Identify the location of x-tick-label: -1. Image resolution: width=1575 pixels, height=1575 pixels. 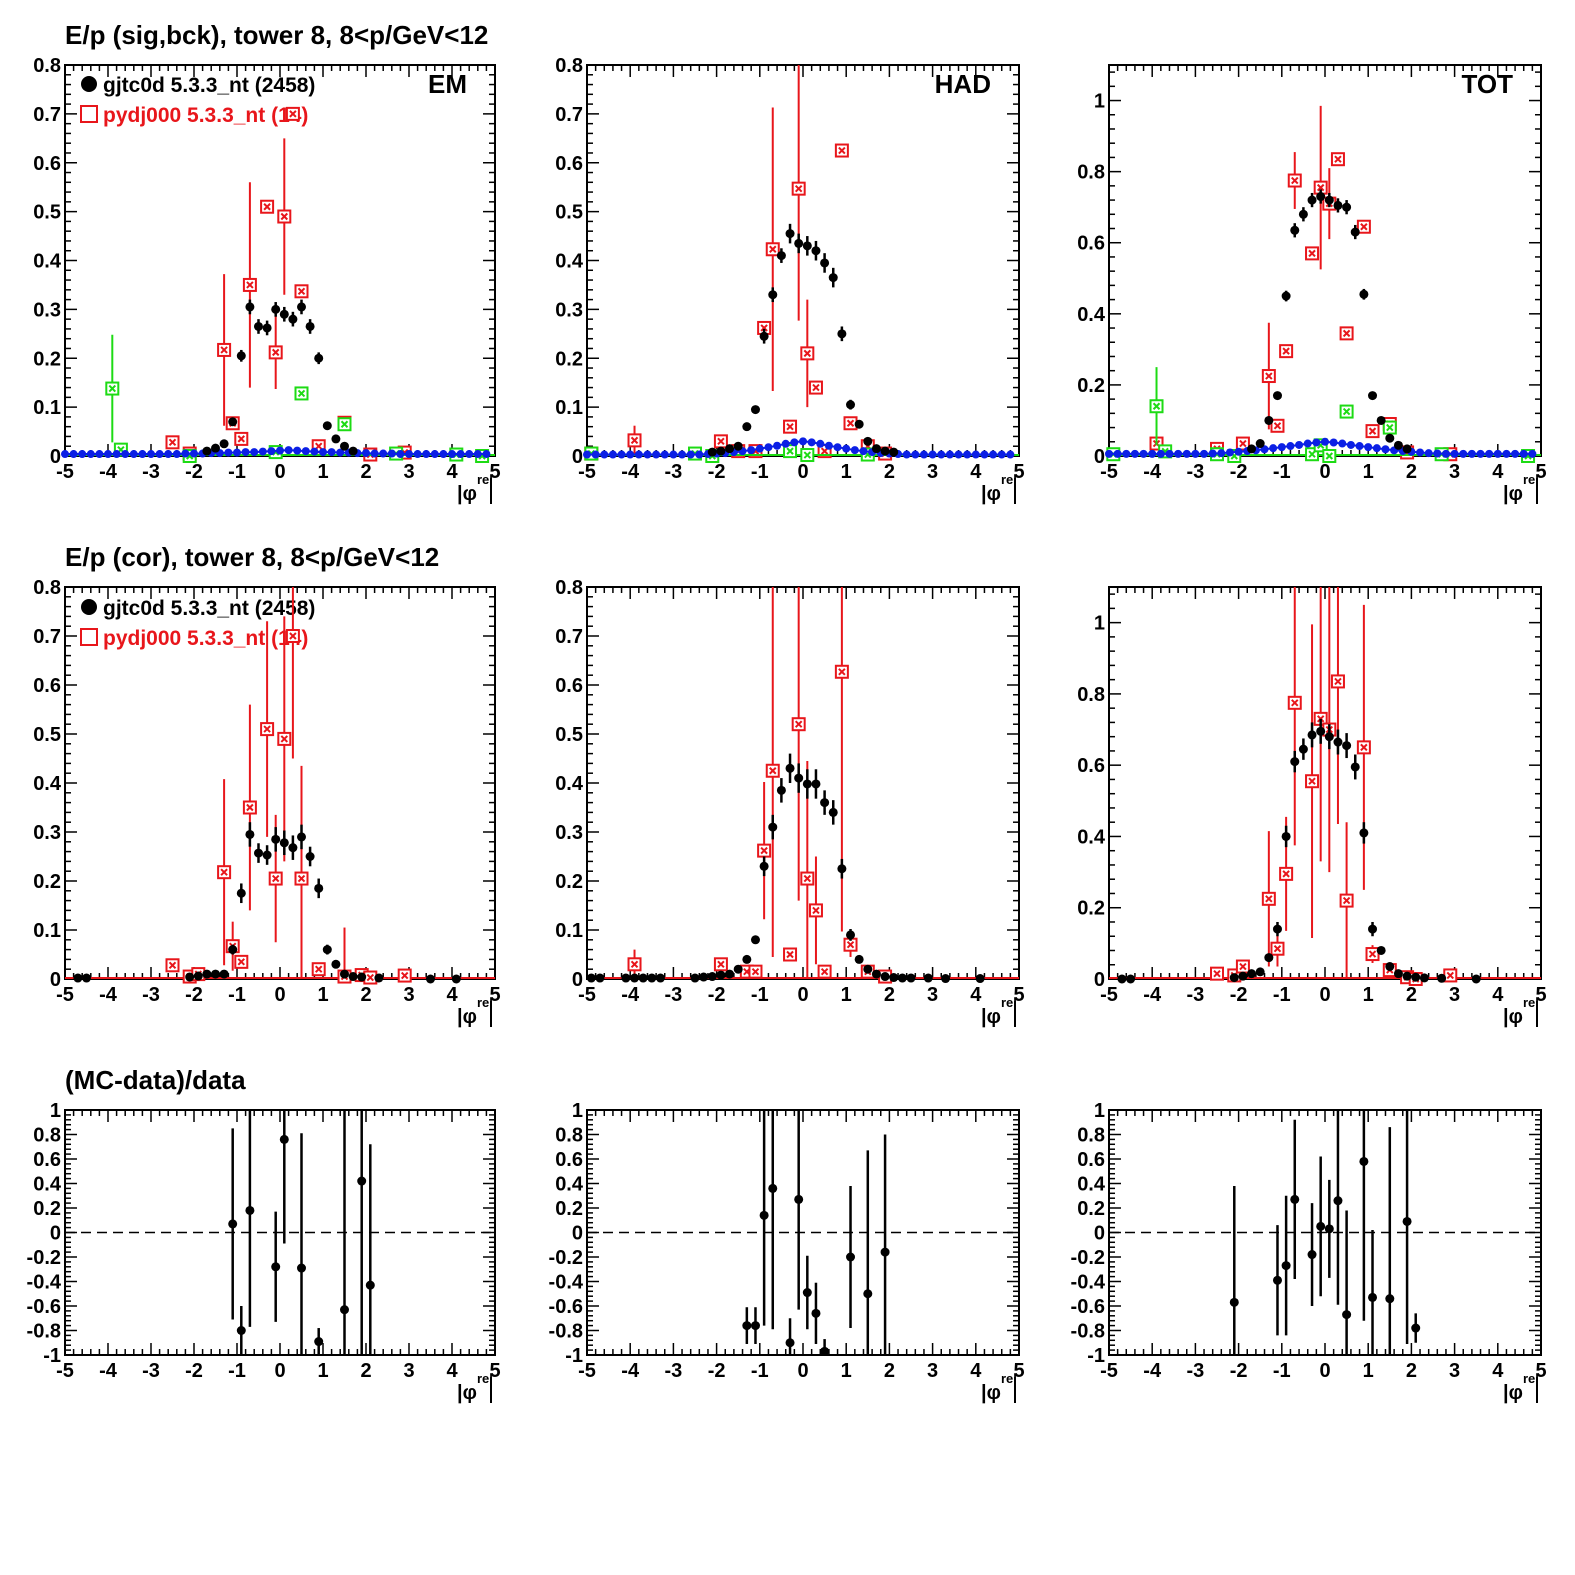
(237, 472).